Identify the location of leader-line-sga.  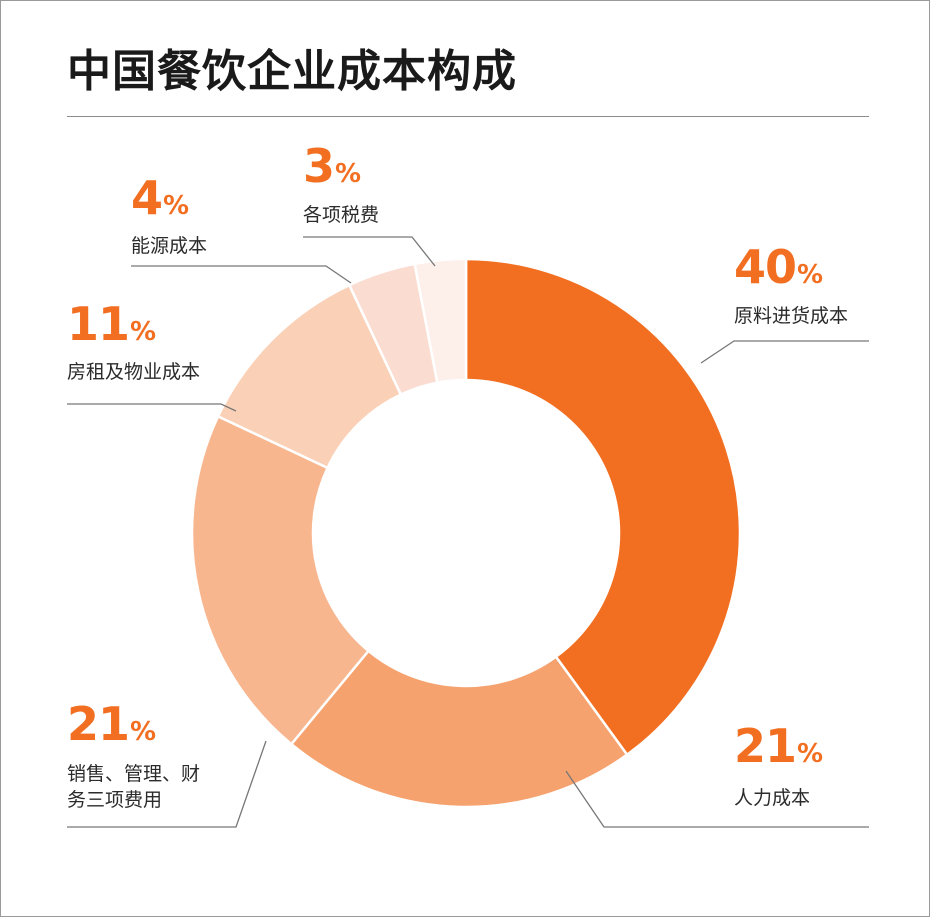
(167, 784).